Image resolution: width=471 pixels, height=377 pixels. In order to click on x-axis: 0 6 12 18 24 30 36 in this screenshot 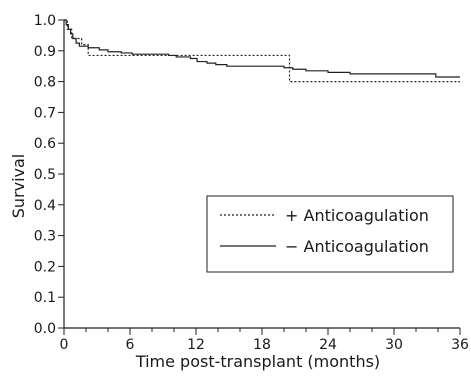, I will do `click(264, 340)`.